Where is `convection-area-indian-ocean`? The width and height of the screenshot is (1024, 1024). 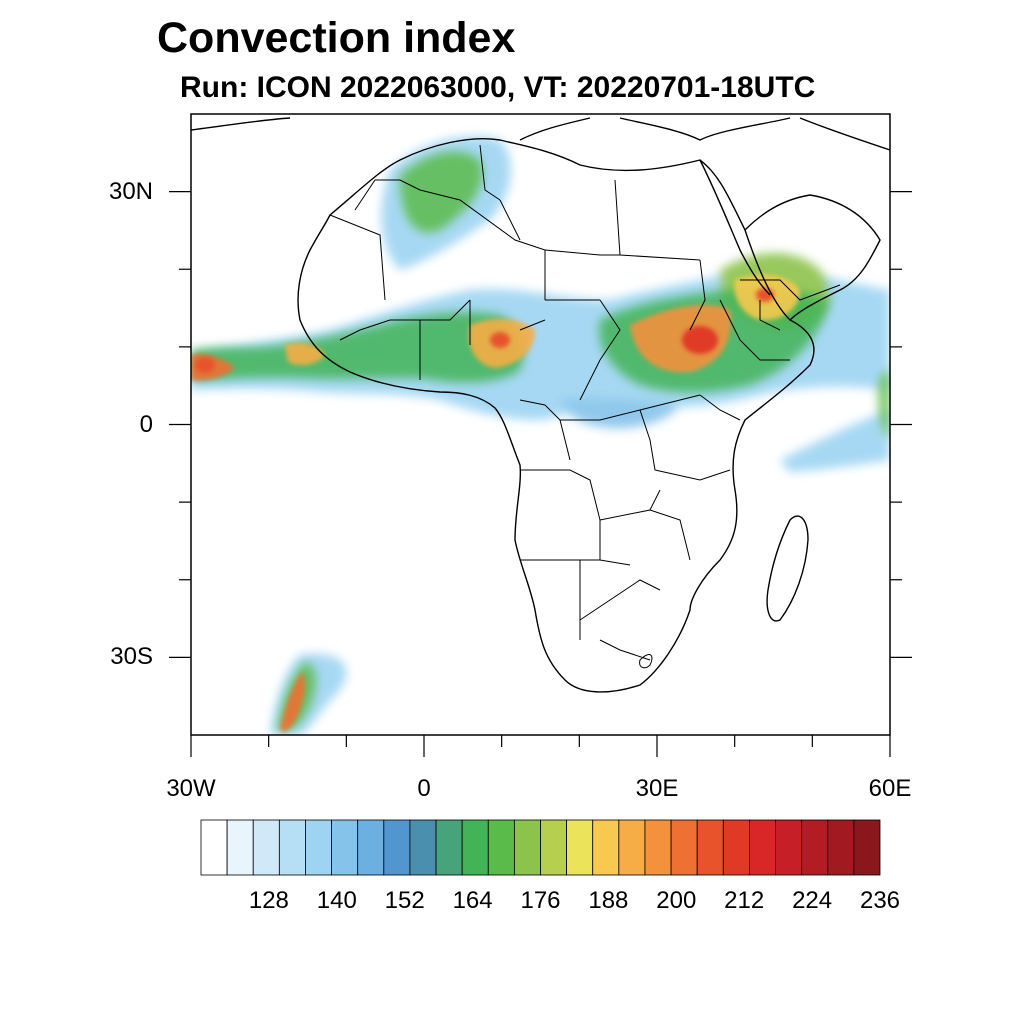
convection-area-indian-ocean is located at coordinates (835, 441).